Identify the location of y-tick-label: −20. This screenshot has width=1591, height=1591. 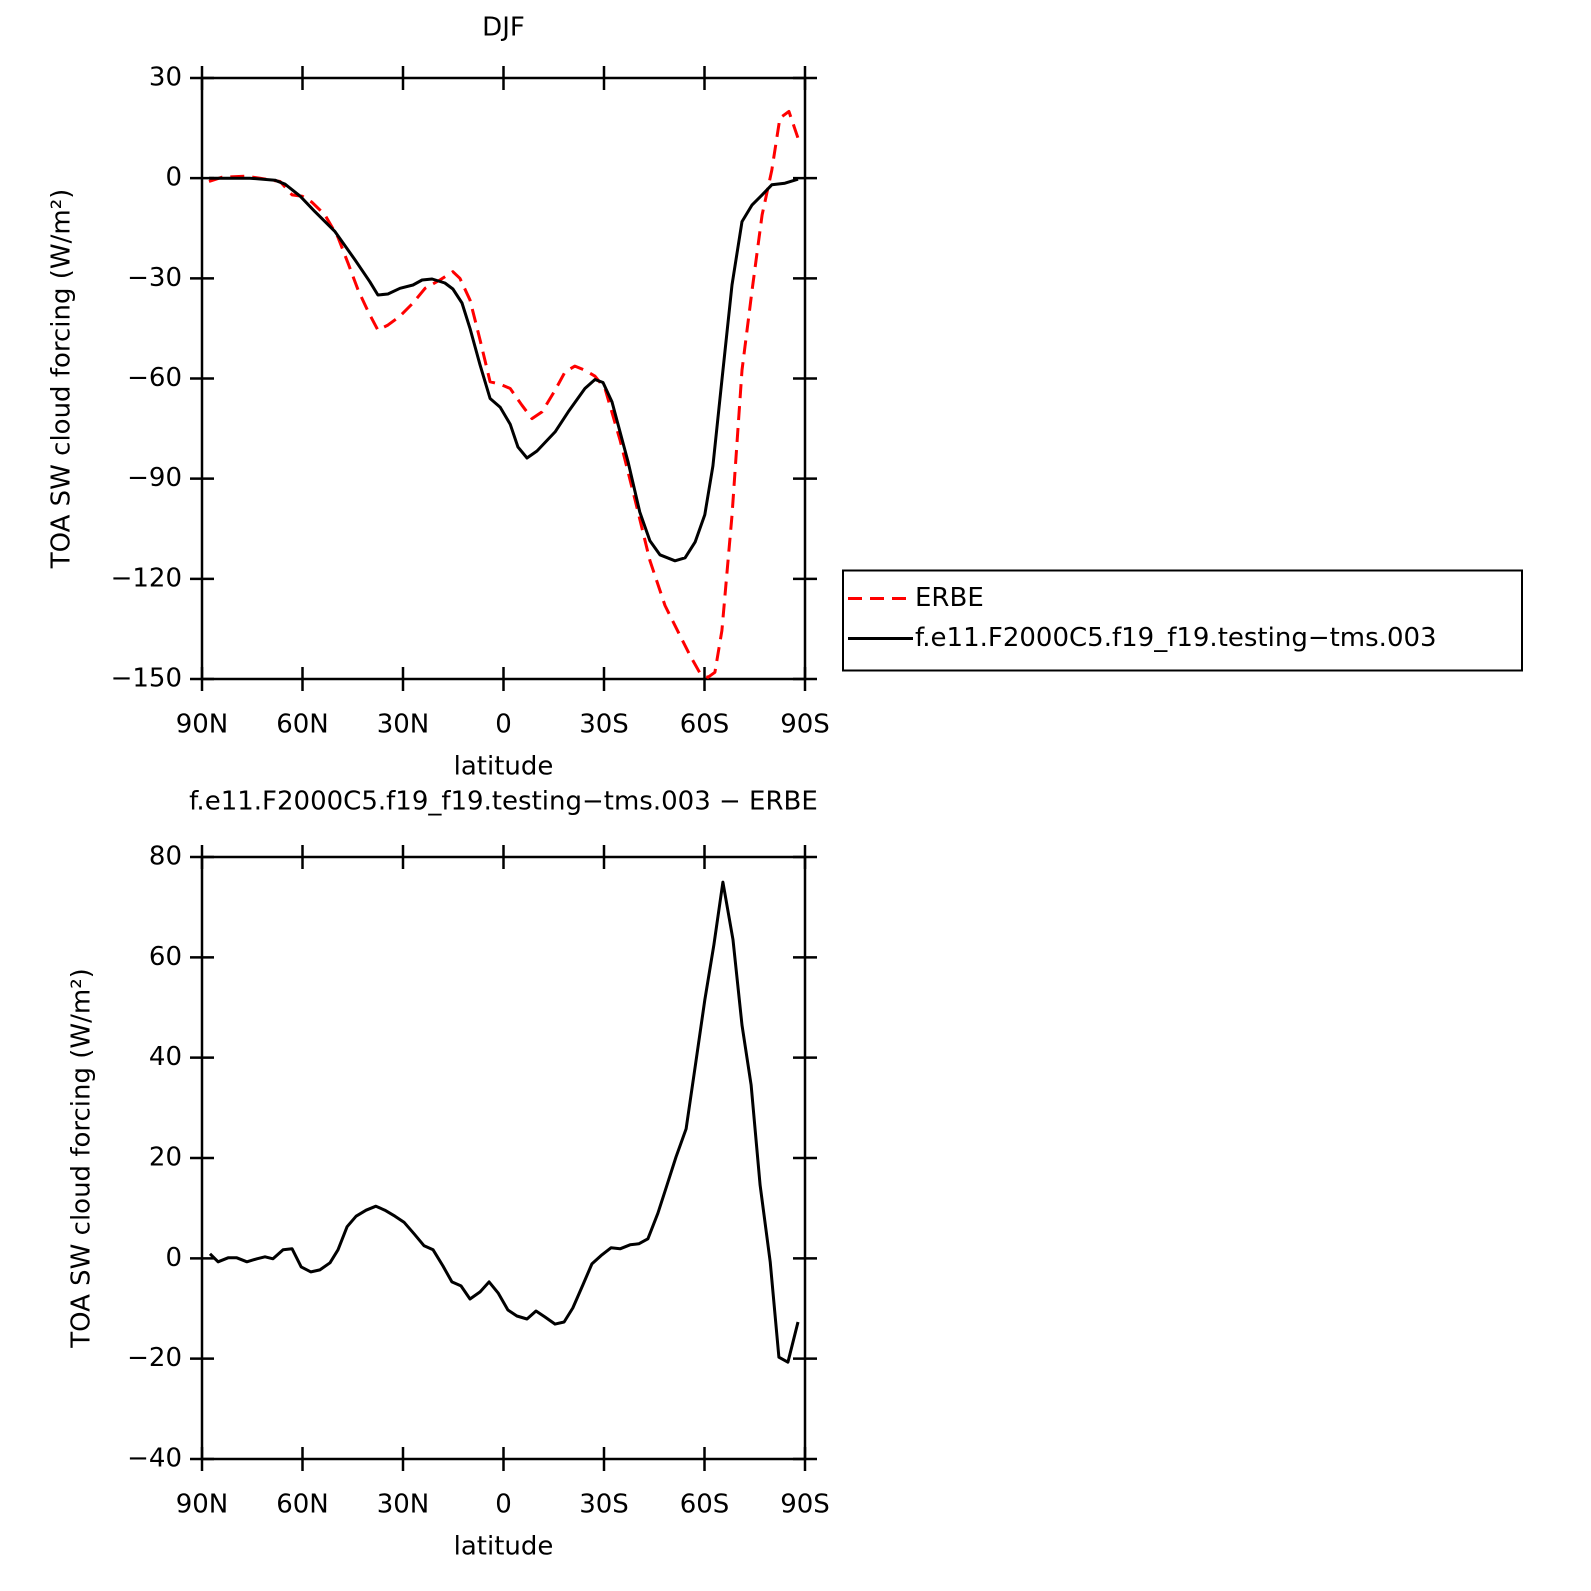
(154, 1358).